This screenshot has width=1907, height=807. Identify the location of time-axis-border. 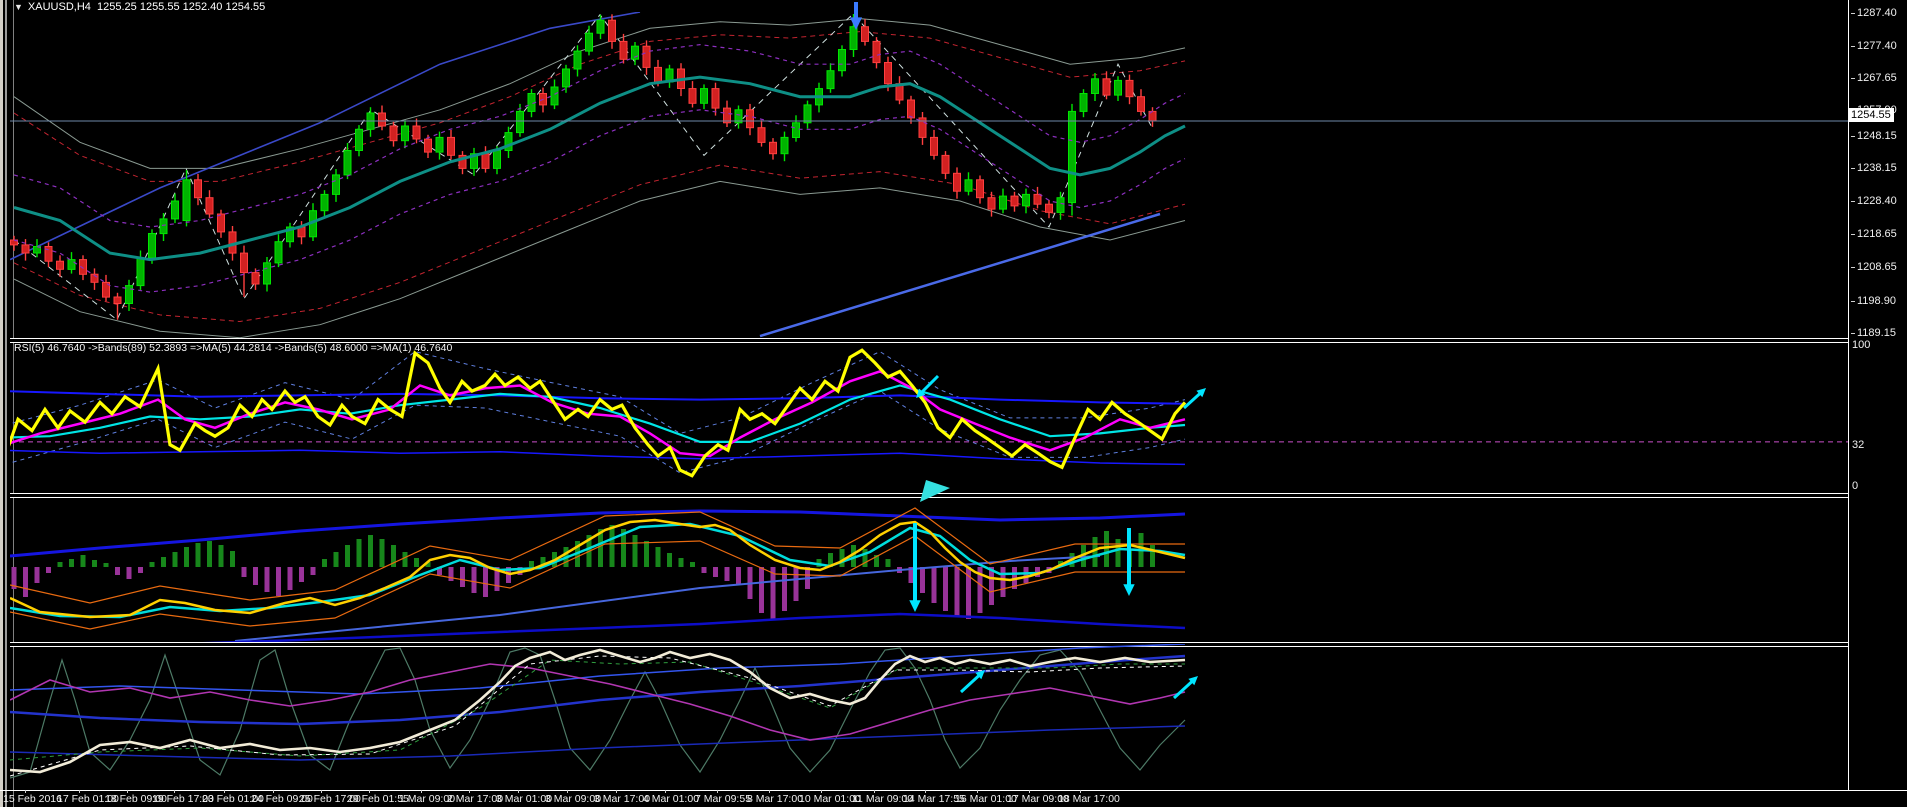
(953, 790).